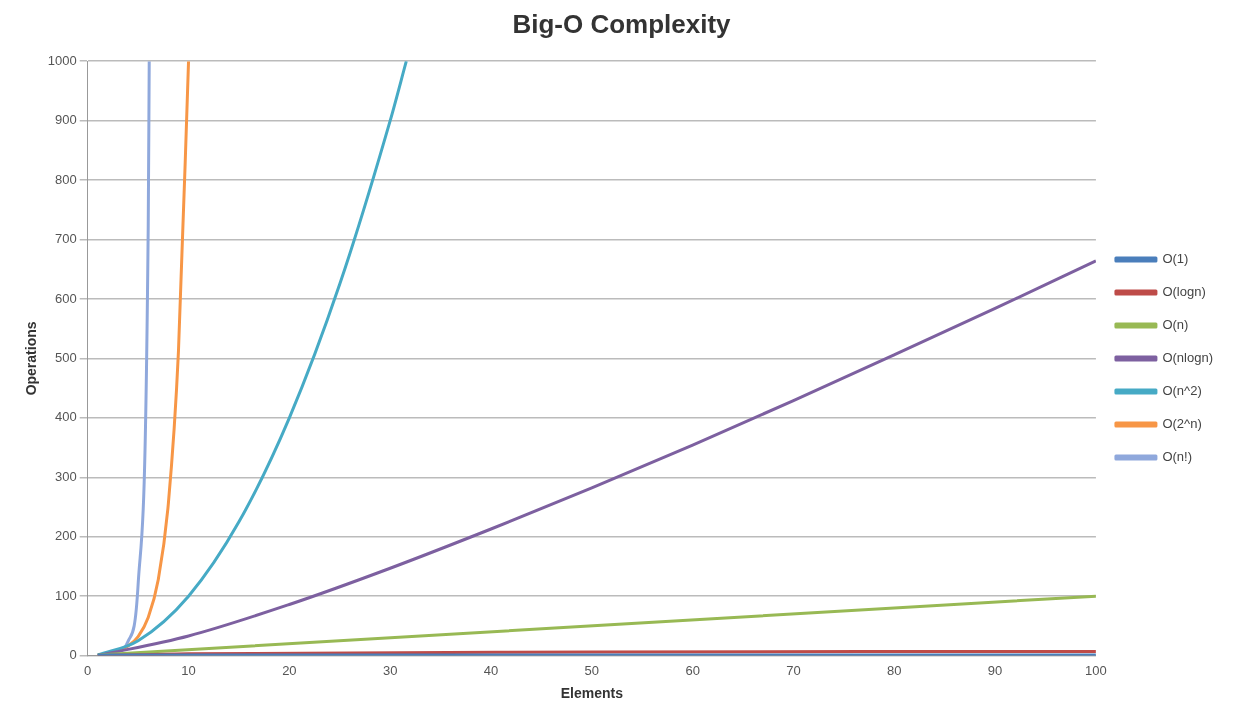 This screenshot has height=717, width=1243. I want to click on x-tick-label: 40, so click(491, 670).